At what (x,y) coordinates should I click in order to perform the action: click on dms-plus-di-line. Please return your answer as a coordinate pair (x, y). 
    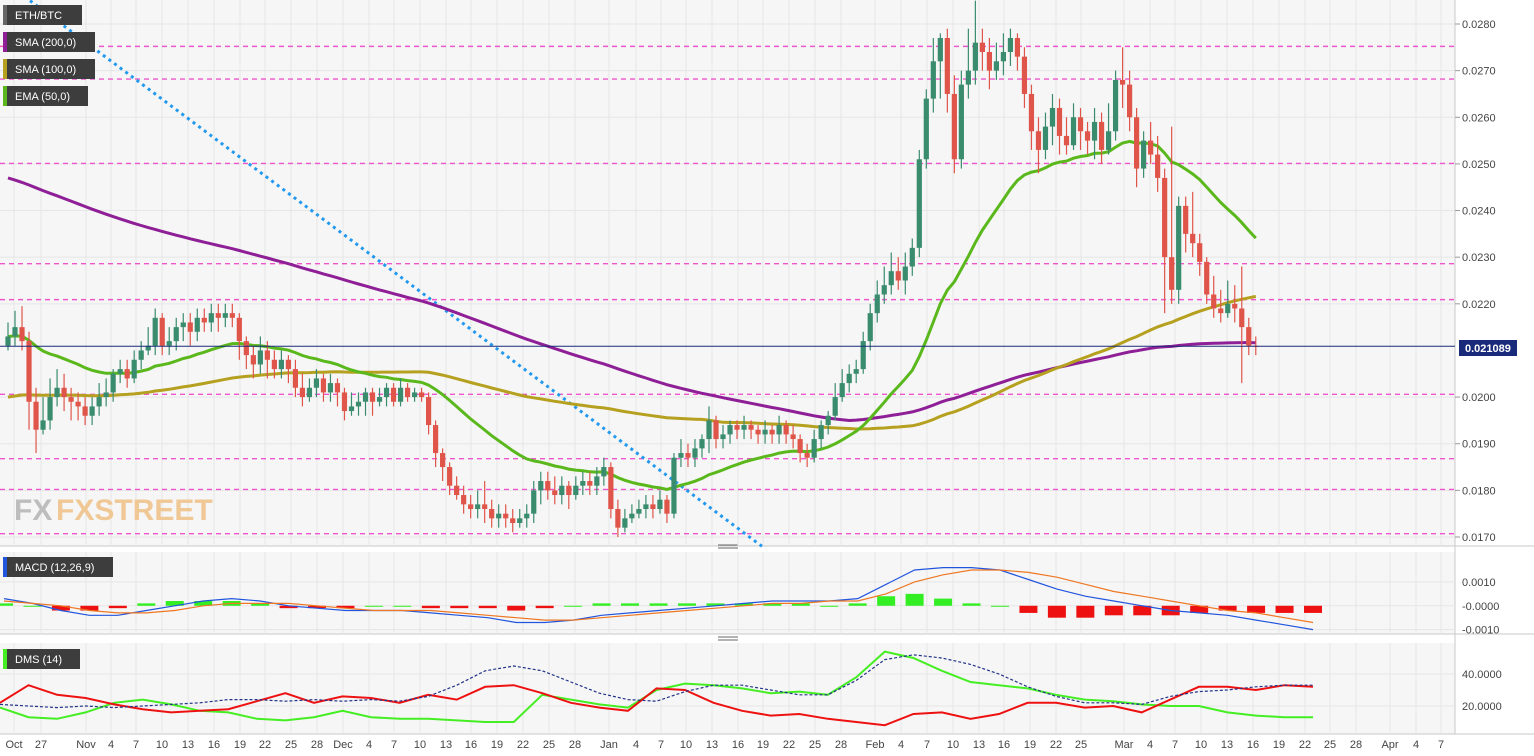
    Looking at the image, I should click on (656, 686).